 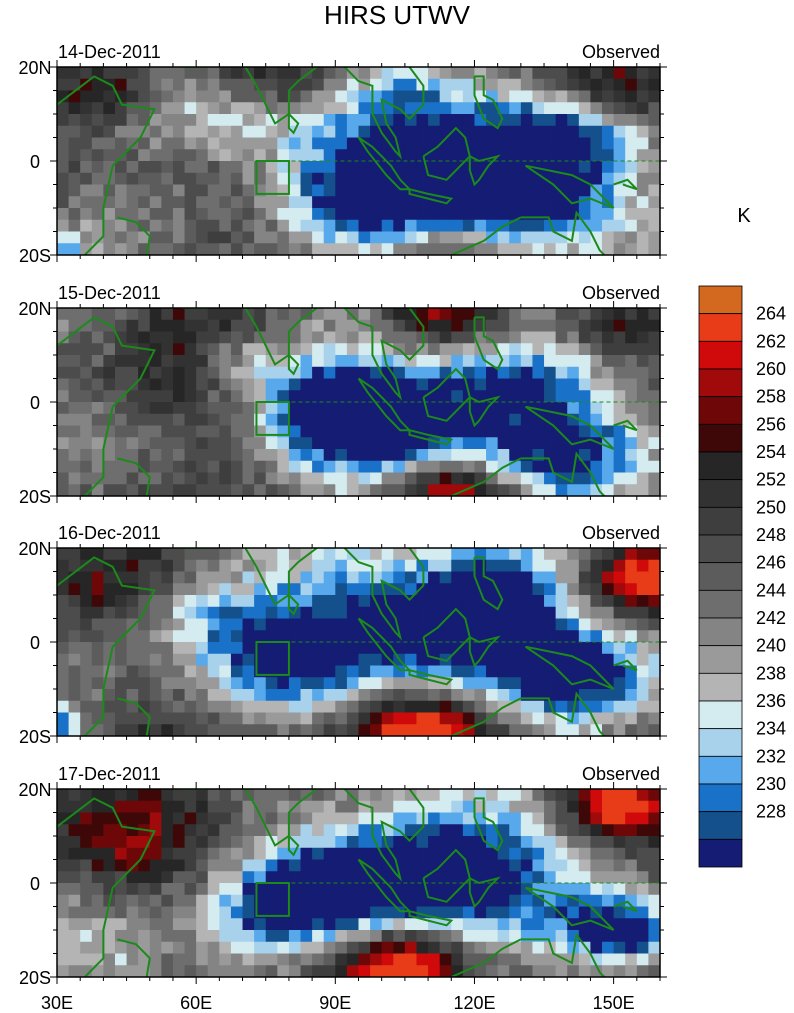 I want to click on panel-date: 17-Dec-2011, so click(x=109, y=774).